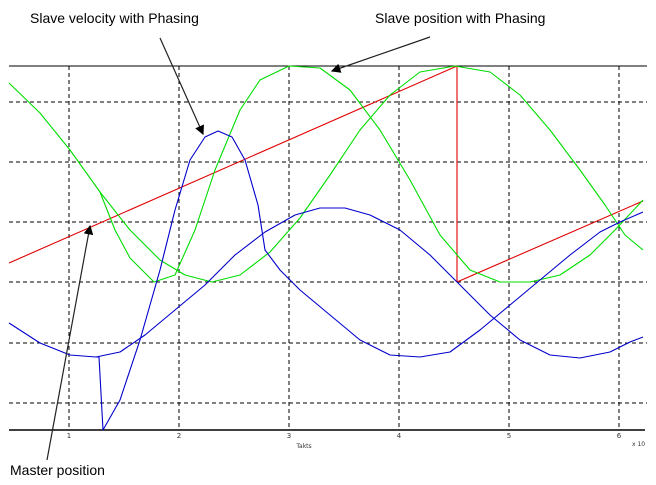 The height and width of the screenshot is (485, 656). Describe the element at coordinates (399, 436) in the screenshot. I see `x-tick-label: 4` at that location.